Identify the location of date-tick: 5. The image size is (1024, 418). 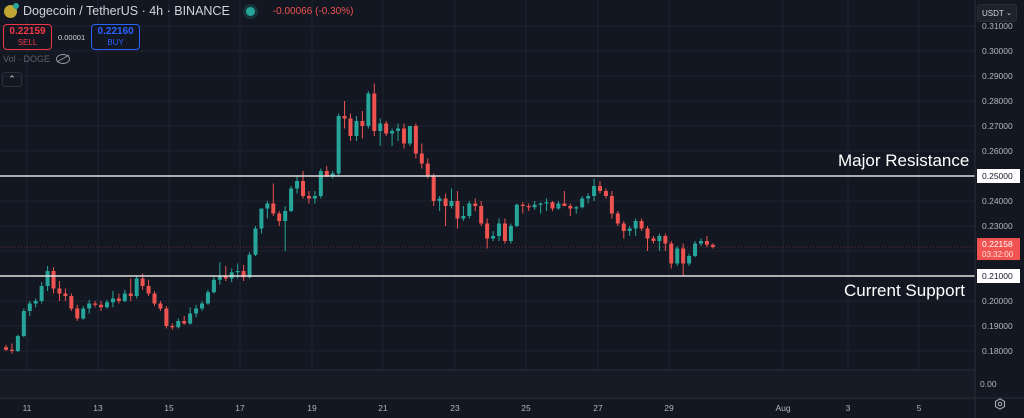
(919, 408).